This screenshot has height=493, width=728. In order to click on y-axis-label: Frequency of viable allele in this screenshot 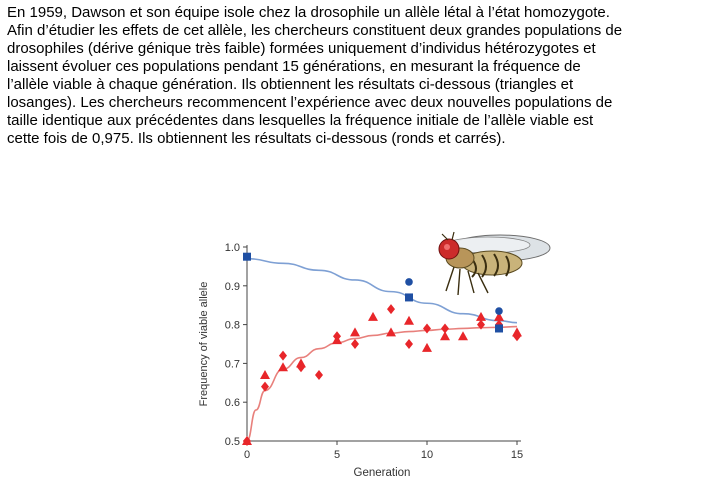, I will do `click(204, 344)`.